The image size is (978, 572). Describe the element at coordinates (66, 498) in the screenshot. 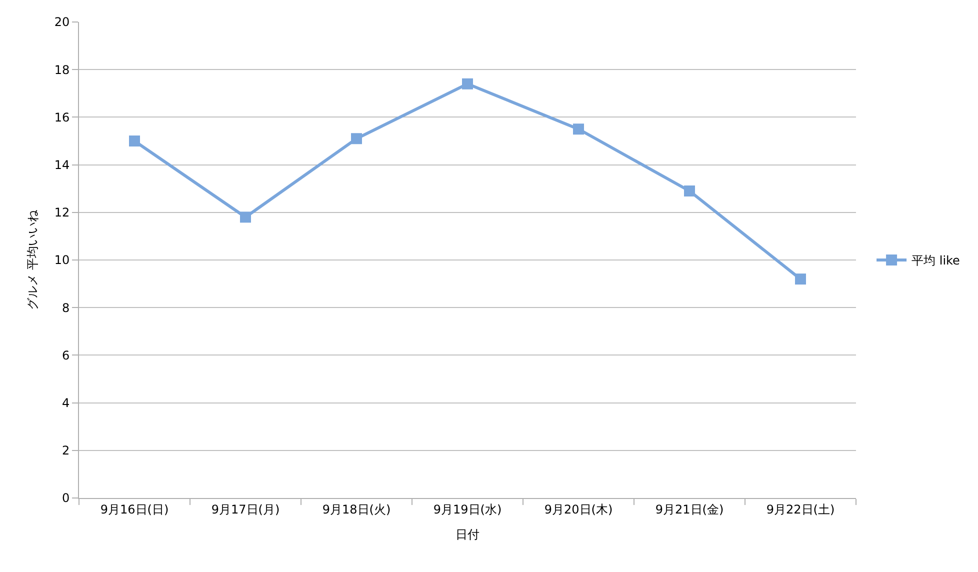

I see `y-tick-label: 0` at that location.